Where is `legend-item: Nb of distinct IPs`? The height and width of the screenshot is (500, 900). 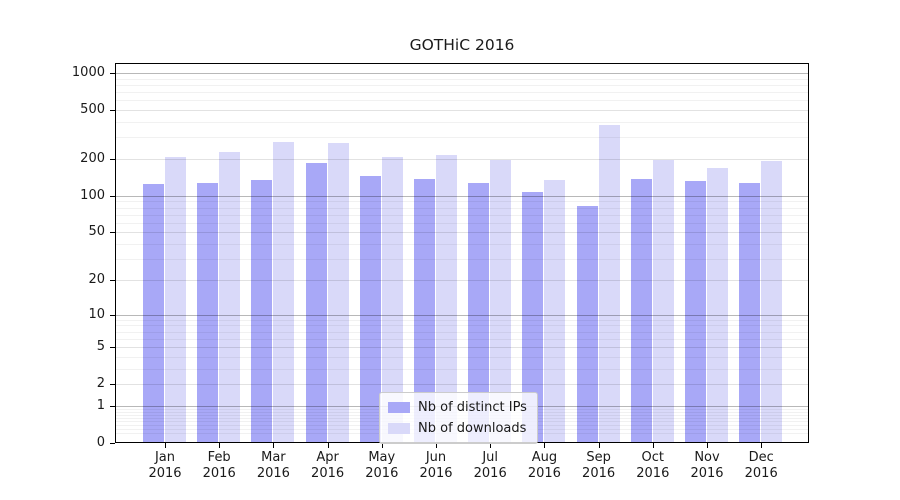 legend-item: Nb of distinct IPs is located at coordinates (457, 407).